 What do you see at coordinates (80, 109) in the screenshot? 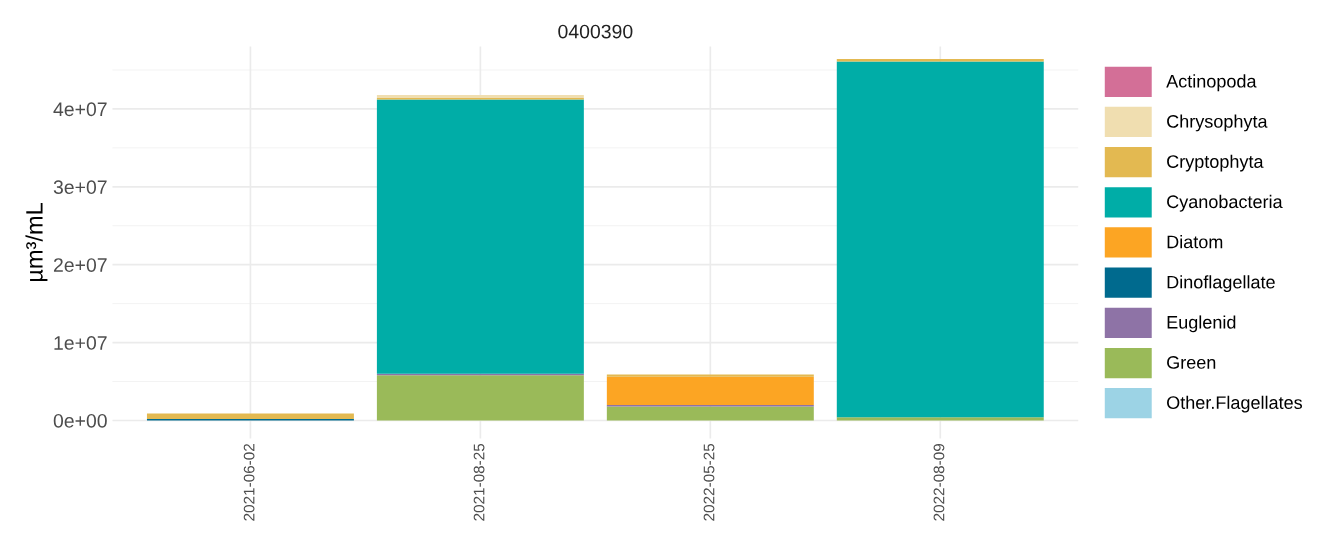
I see `y-tick-label: 4e+07` at bounding box center [80, 109].